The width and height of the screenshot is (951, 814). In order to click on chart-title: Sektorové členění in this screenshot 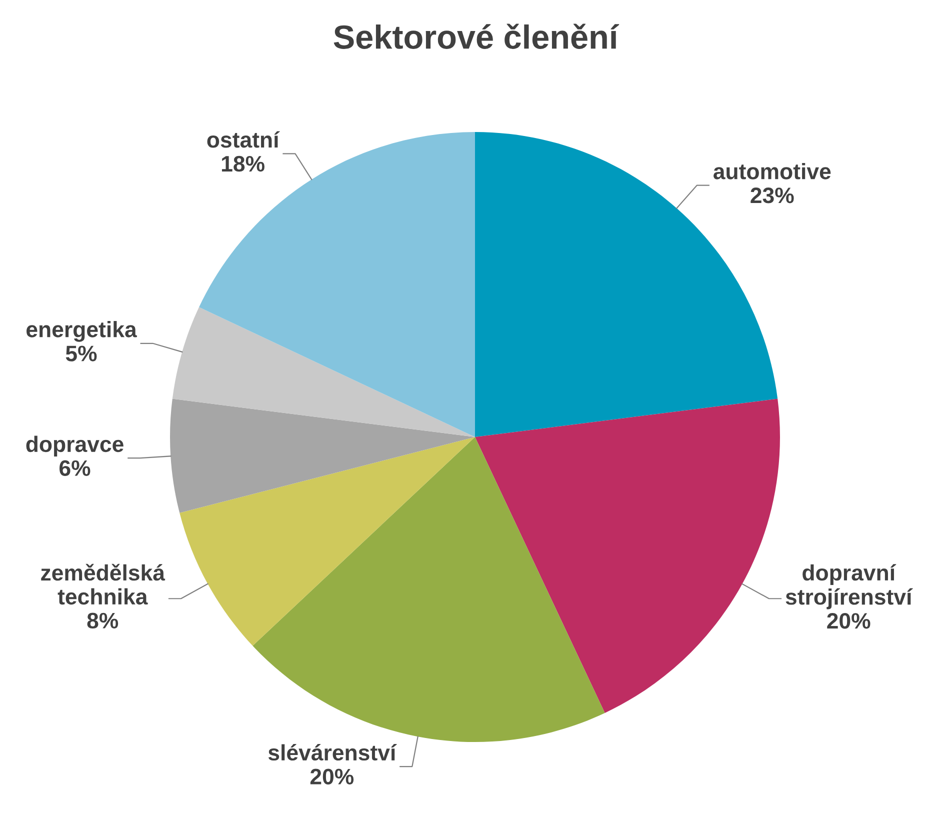, I will do `click(477, 36)`.